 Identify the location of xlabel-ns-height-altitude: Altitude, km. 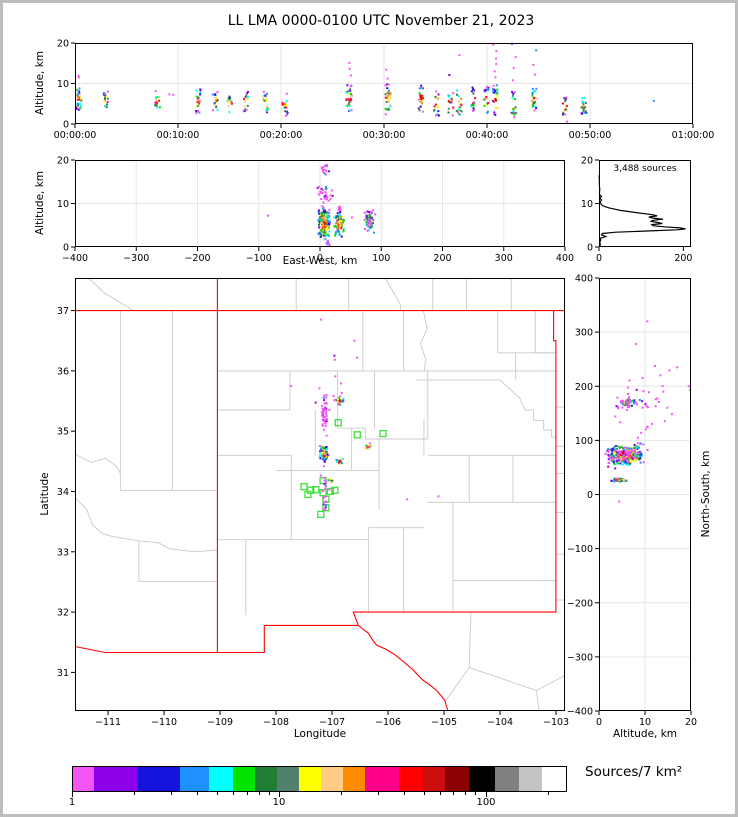
(645, 734).